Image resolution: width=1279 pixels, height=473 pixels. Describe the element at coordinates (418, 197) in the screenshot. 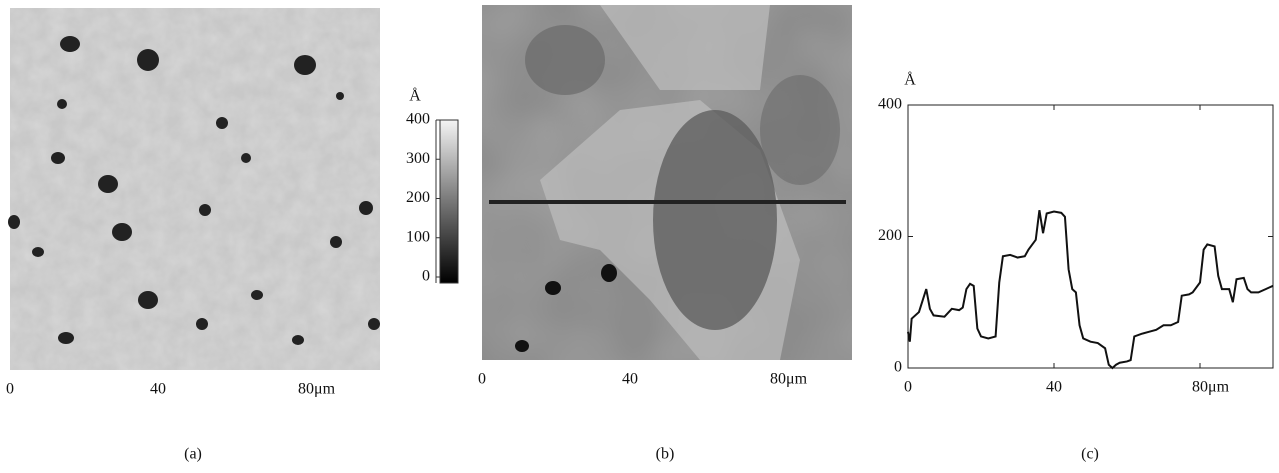

I see `colorbar-tick-label: 200` at that location.